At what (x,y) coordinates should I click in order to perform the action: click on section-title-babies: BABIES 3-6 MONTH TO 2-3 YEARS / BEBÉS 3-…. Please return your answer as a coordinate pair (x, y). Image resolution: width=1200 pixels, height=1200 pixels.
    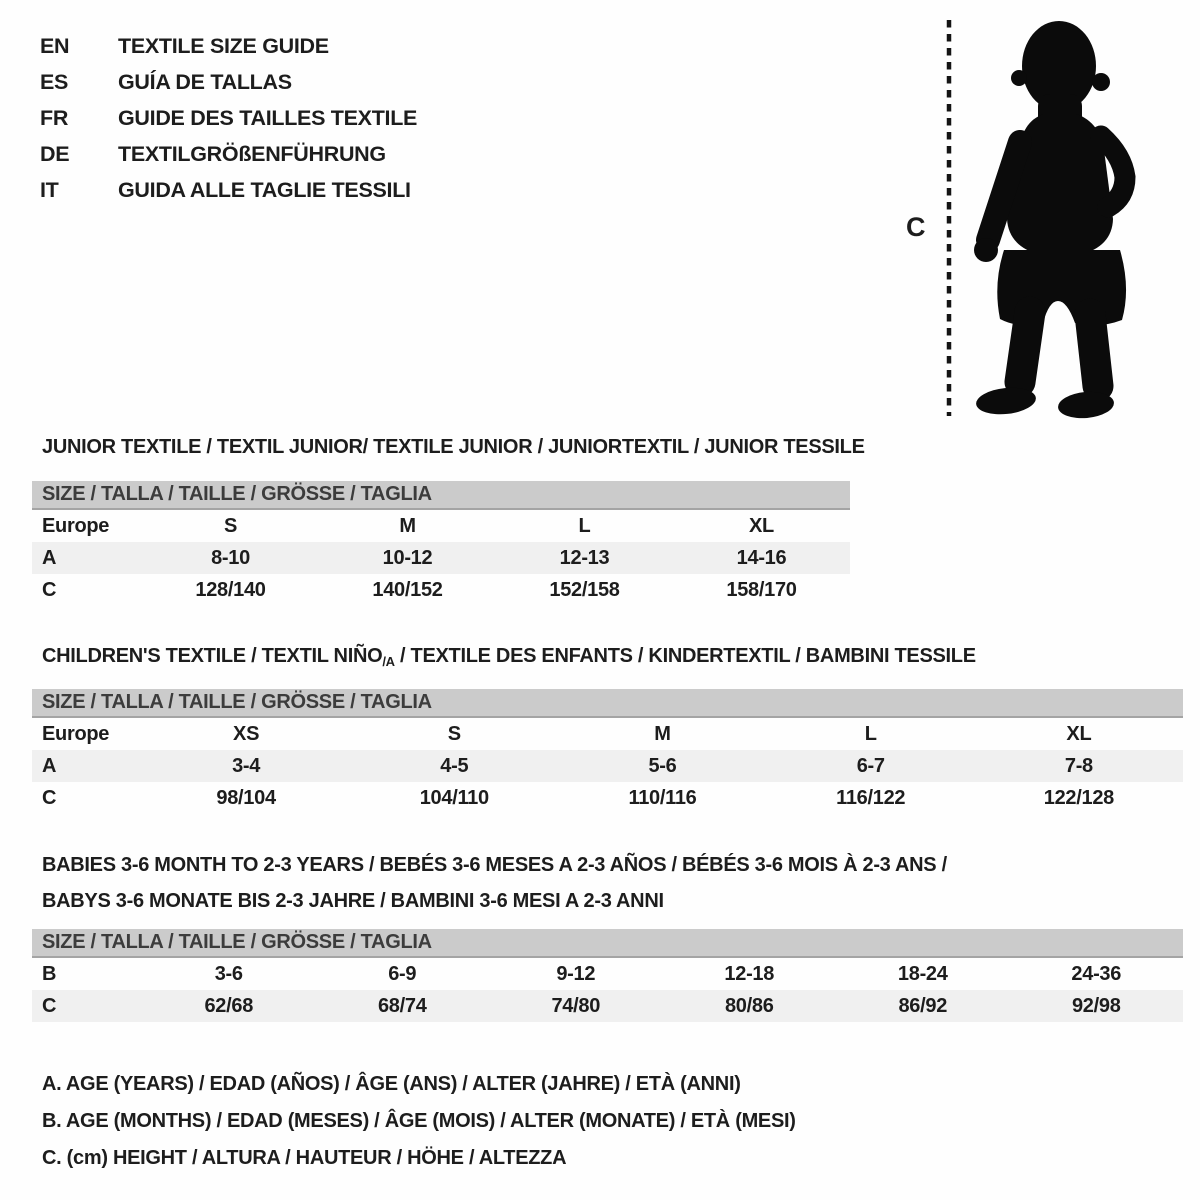
    Looking at the image, I should click on (494, 883).